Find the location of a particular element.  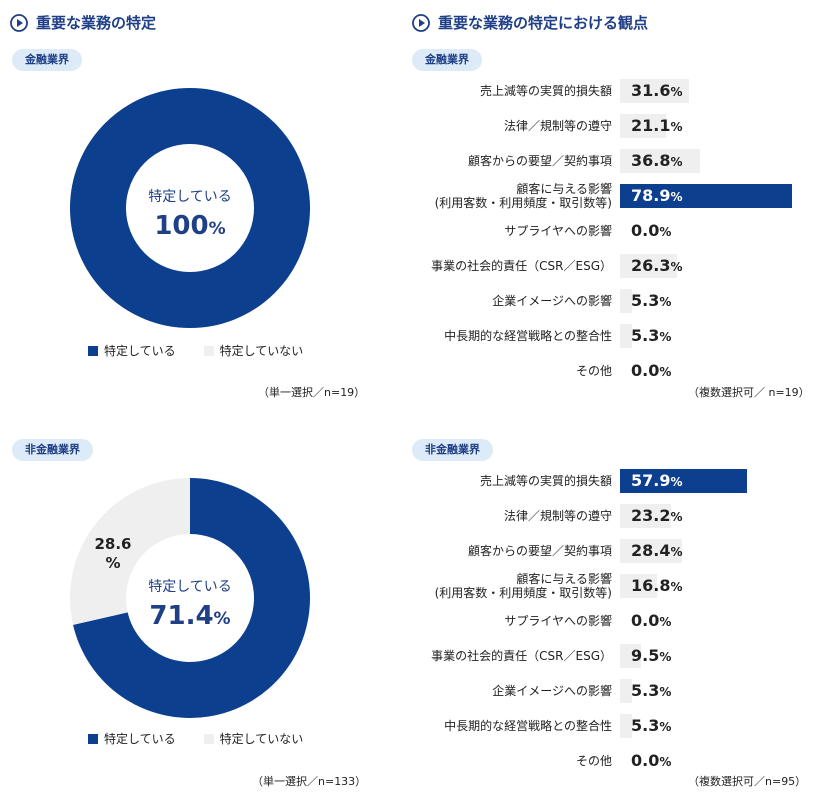

bar-row: 顧客に与える影響 (利用客数・利用頻度・取引数等) 78.9% is located at coordinates (610, 196).